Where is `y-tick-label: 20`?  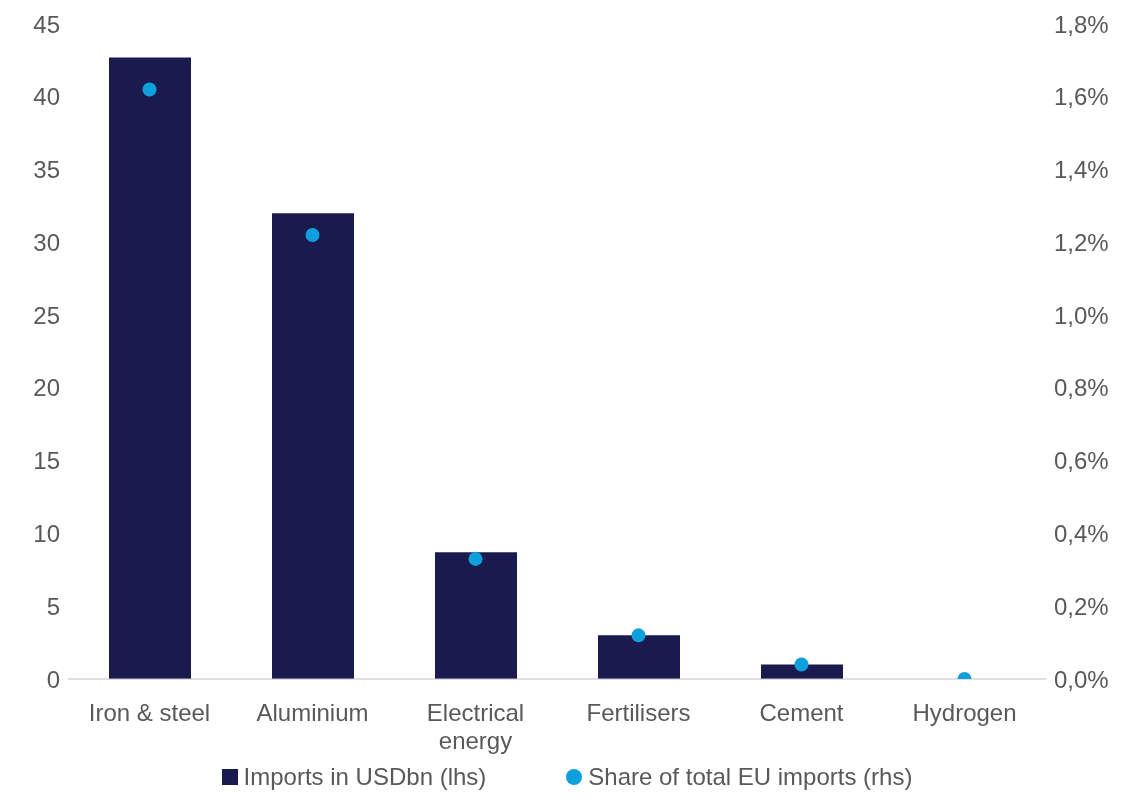
y-tick-label: 20 is located at coordinates (46, 388).